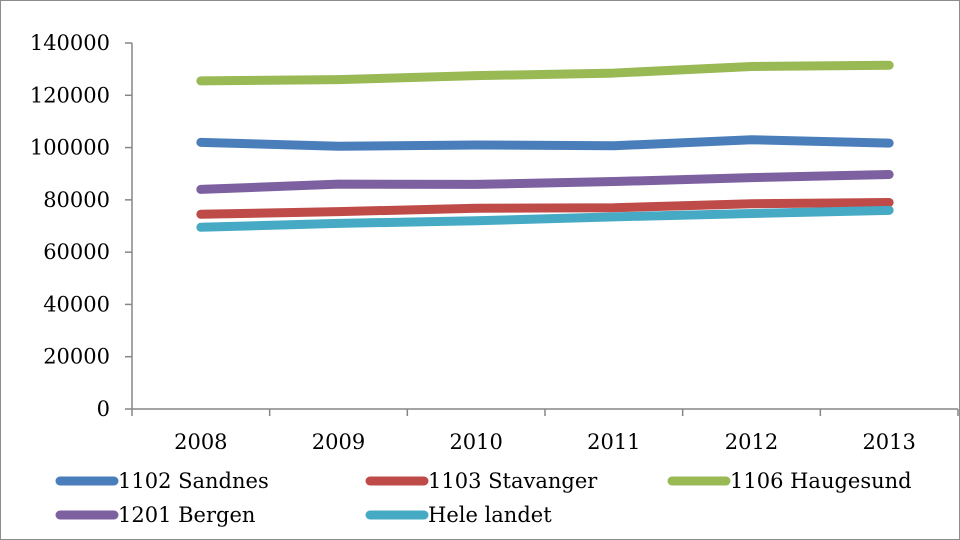 The height and width of the screenshot is (540, 960). I want to click on series-line-1201-bergen, so click(545, 181).